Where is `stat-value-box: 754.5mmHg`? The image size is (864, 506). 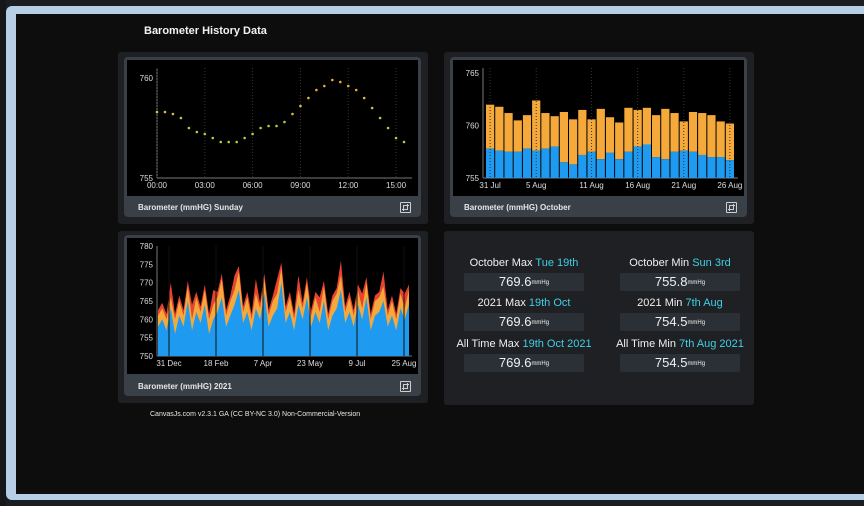 stat-value-box: 754.5mmHg is located at coordinates (680, 322).